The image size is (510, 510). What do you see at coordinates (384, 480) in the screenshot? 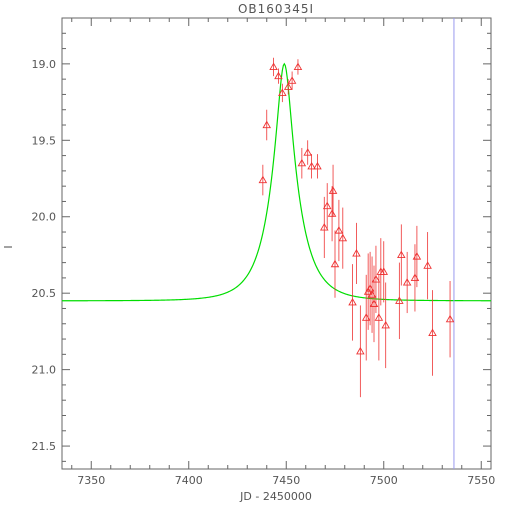
I see `x-tick-label: 7500` at bounding box center [384, 480].